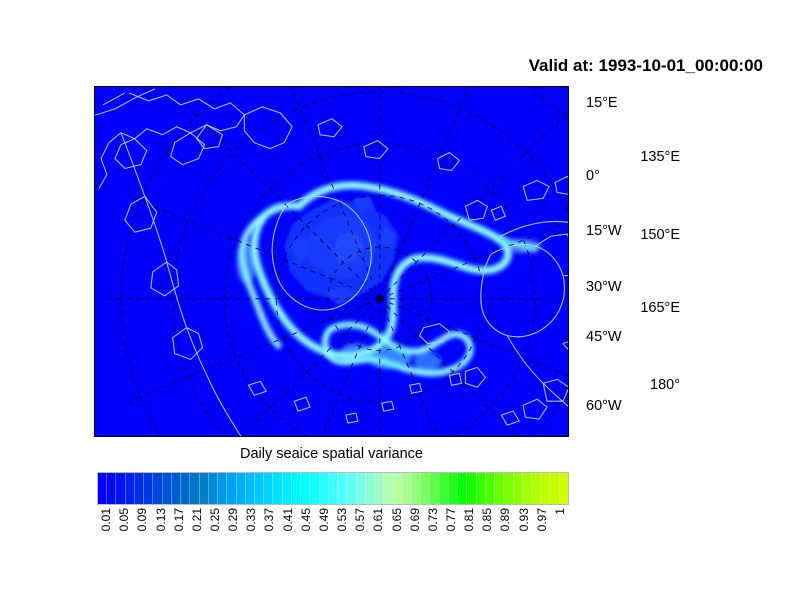  Describe the element at coordinates (451, 520) in the screenshot. I see `colorbar-tick-label: 0.77` at that location.